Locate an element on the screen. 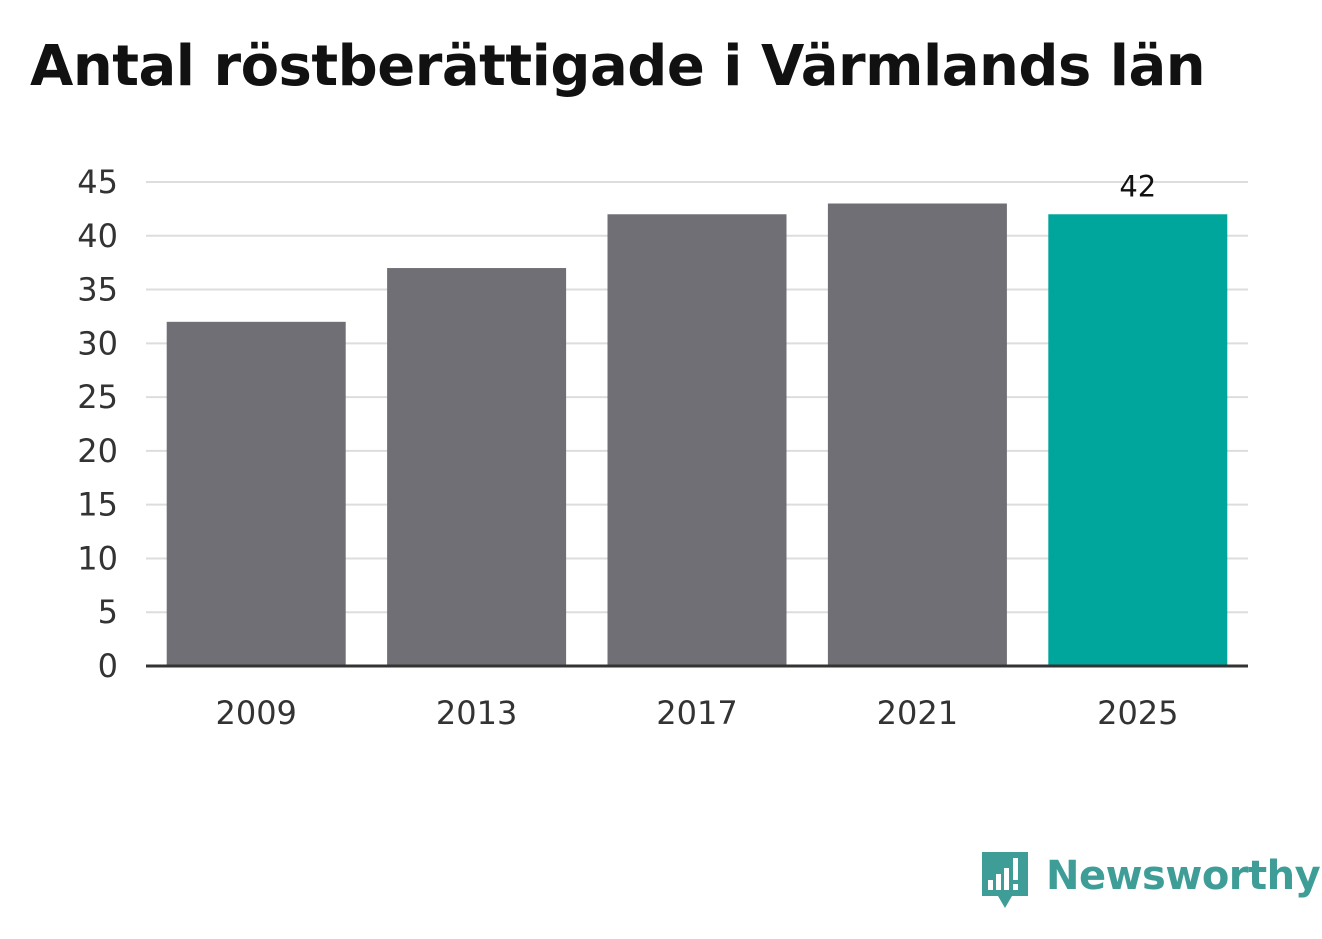 The width and height of the screenshot is (1322, 939). brand: Newsworthy is located at coordinates (1150, 880).